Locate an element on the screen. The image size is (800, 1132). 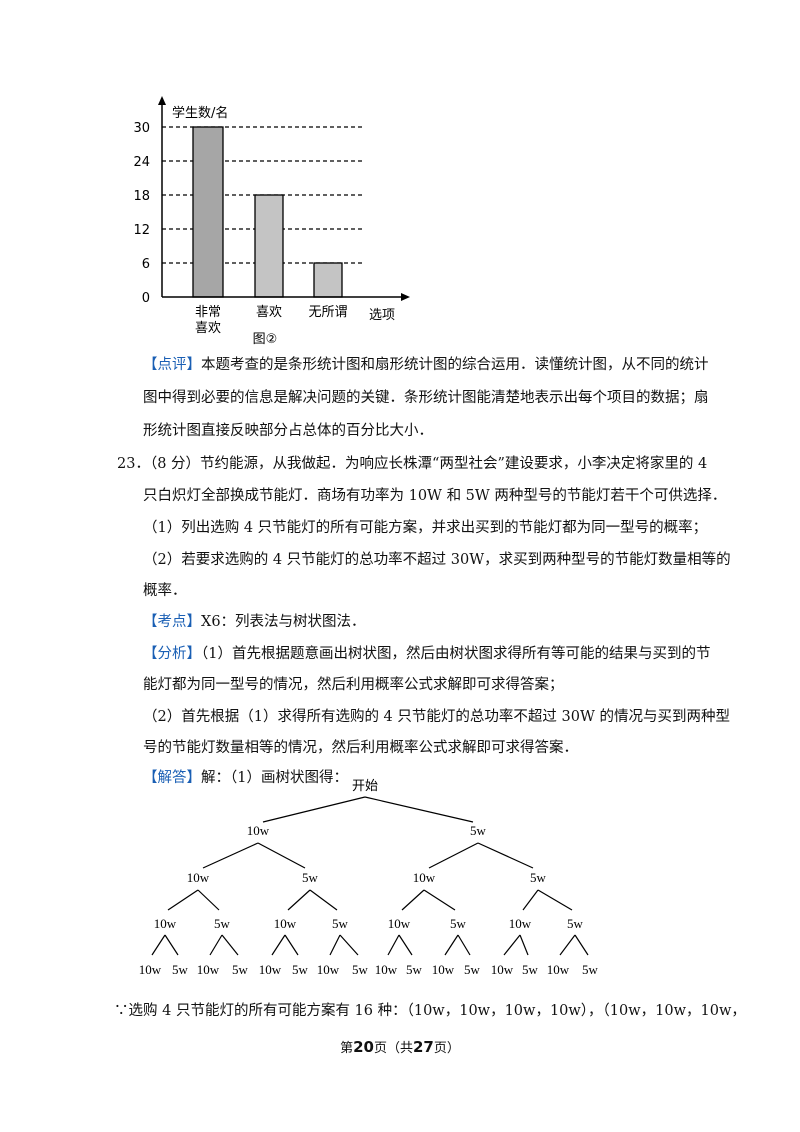
y-tick-label: 0 is located at coordinates (146, 298).